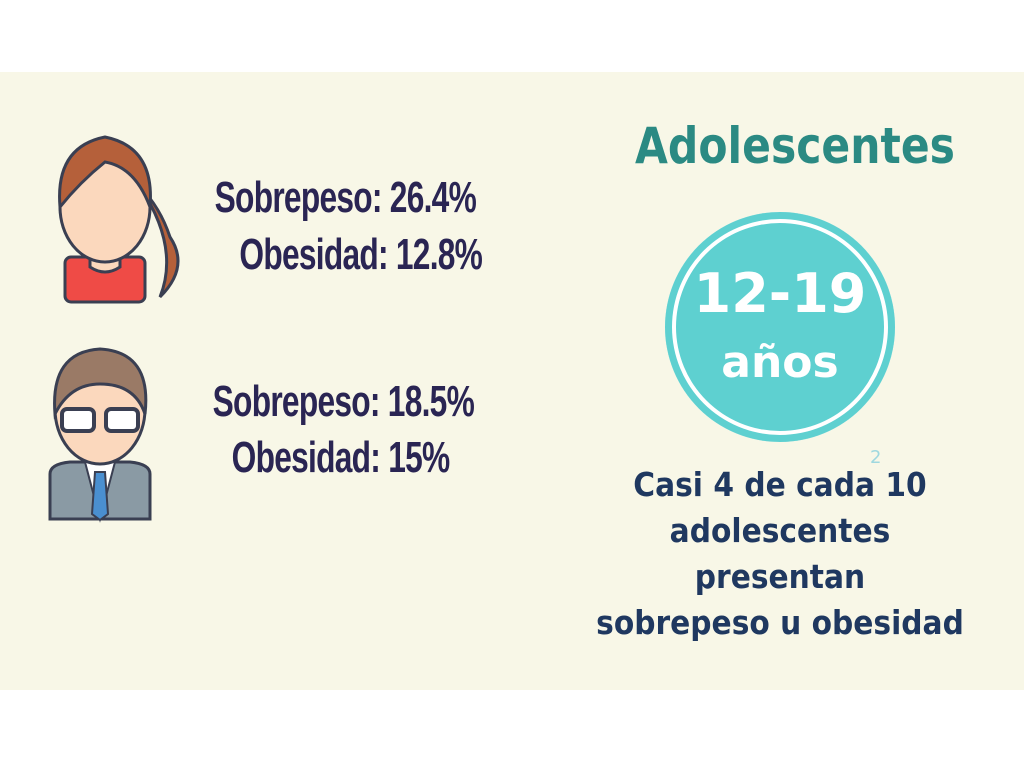 This screenshot has height=768, width=1024. Describe the element at coordinates (345, 197) in the screenshot. I see `stat-line: Sobrepeso: 26.4%` at that location.